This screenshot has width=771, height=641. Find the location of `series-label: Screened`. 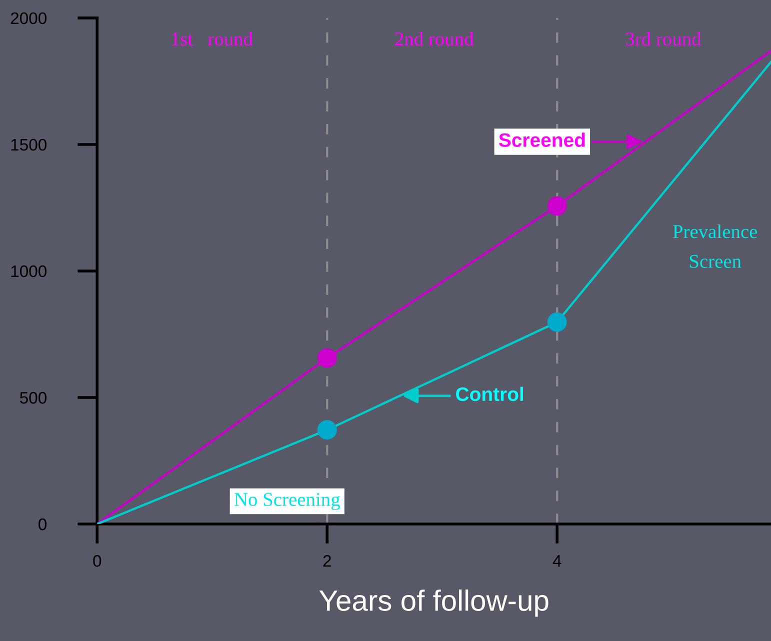

series-label: Screened is located at coordinates (541, 139).